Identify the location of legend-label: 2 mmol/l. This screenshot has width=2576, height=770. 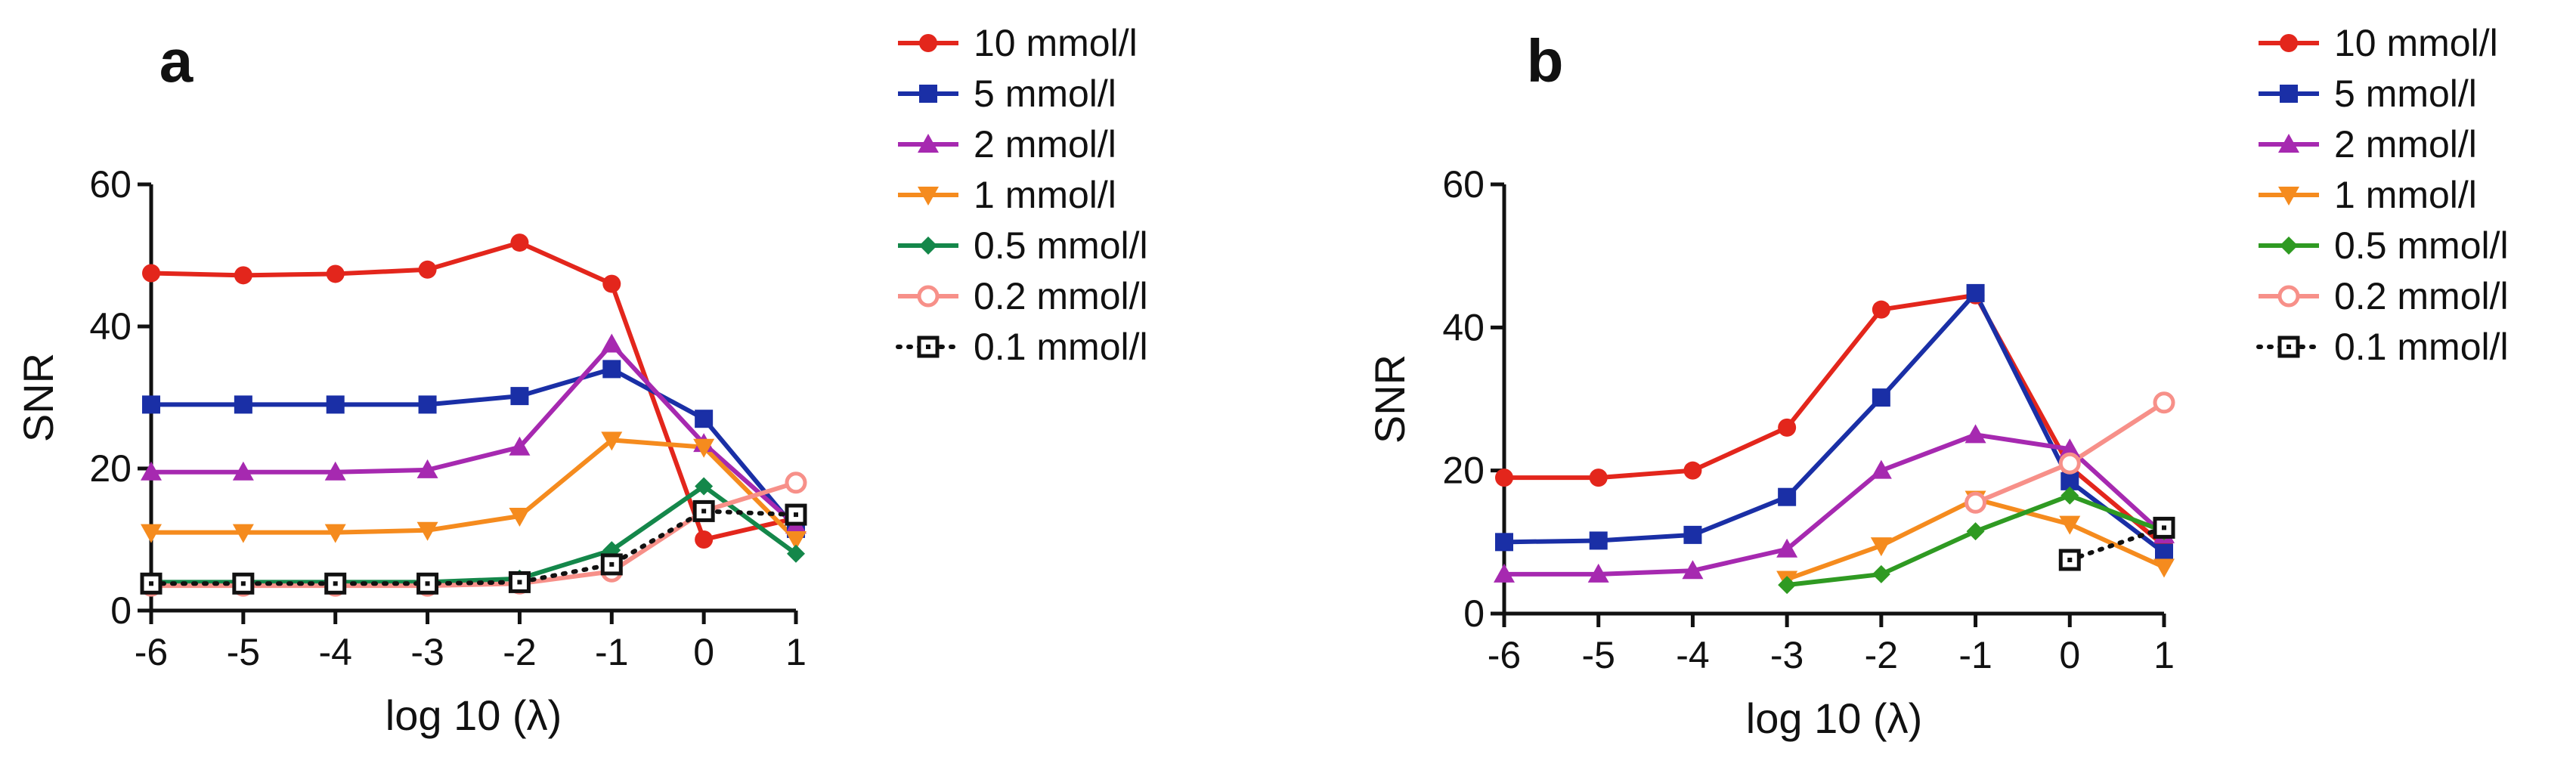
(1045, 144).